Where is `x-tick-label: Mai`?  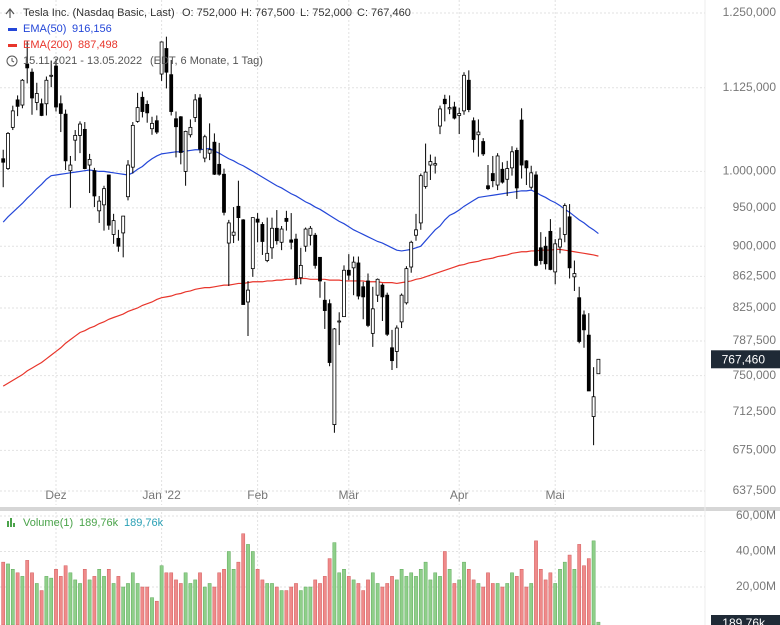
x-tick-label: Mai is located at coordinates (555, 495).